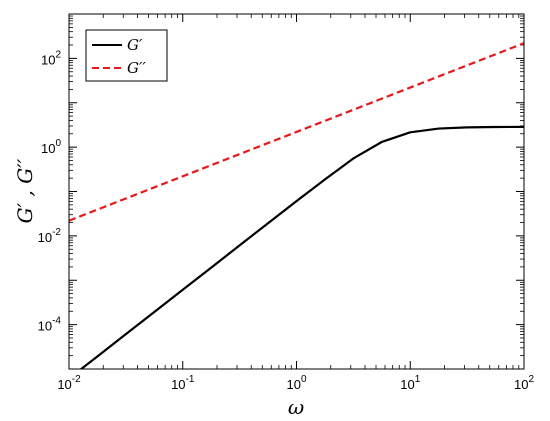 The width and height of the screenshot is (550, 421). I want to click on legend-box, so click(126, 55).